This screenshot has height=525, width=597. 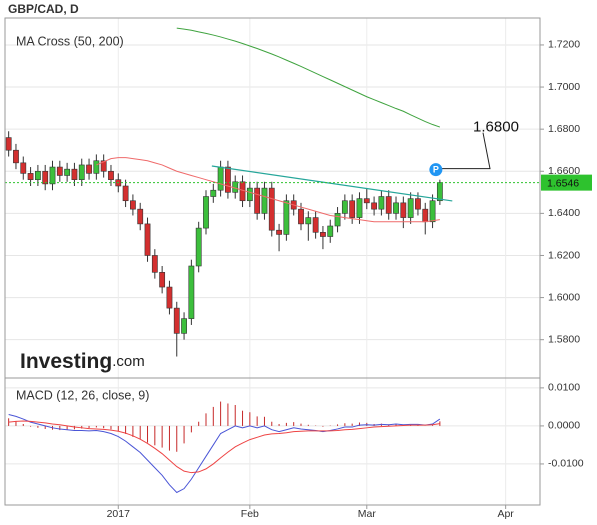 What do you see at coordinates (332, 183) in the screenshot?
I see `trendline` at bounding box center [332, 183].